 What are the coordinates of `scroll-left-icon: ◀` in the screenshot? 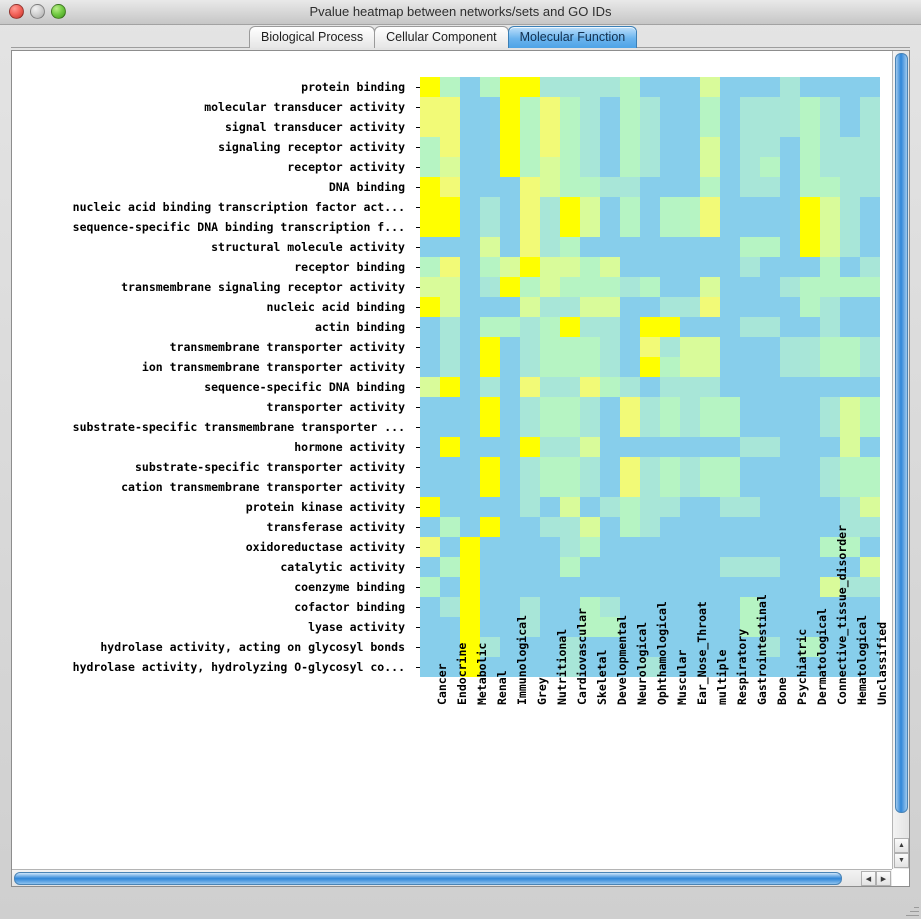 It's located at (868, 878).